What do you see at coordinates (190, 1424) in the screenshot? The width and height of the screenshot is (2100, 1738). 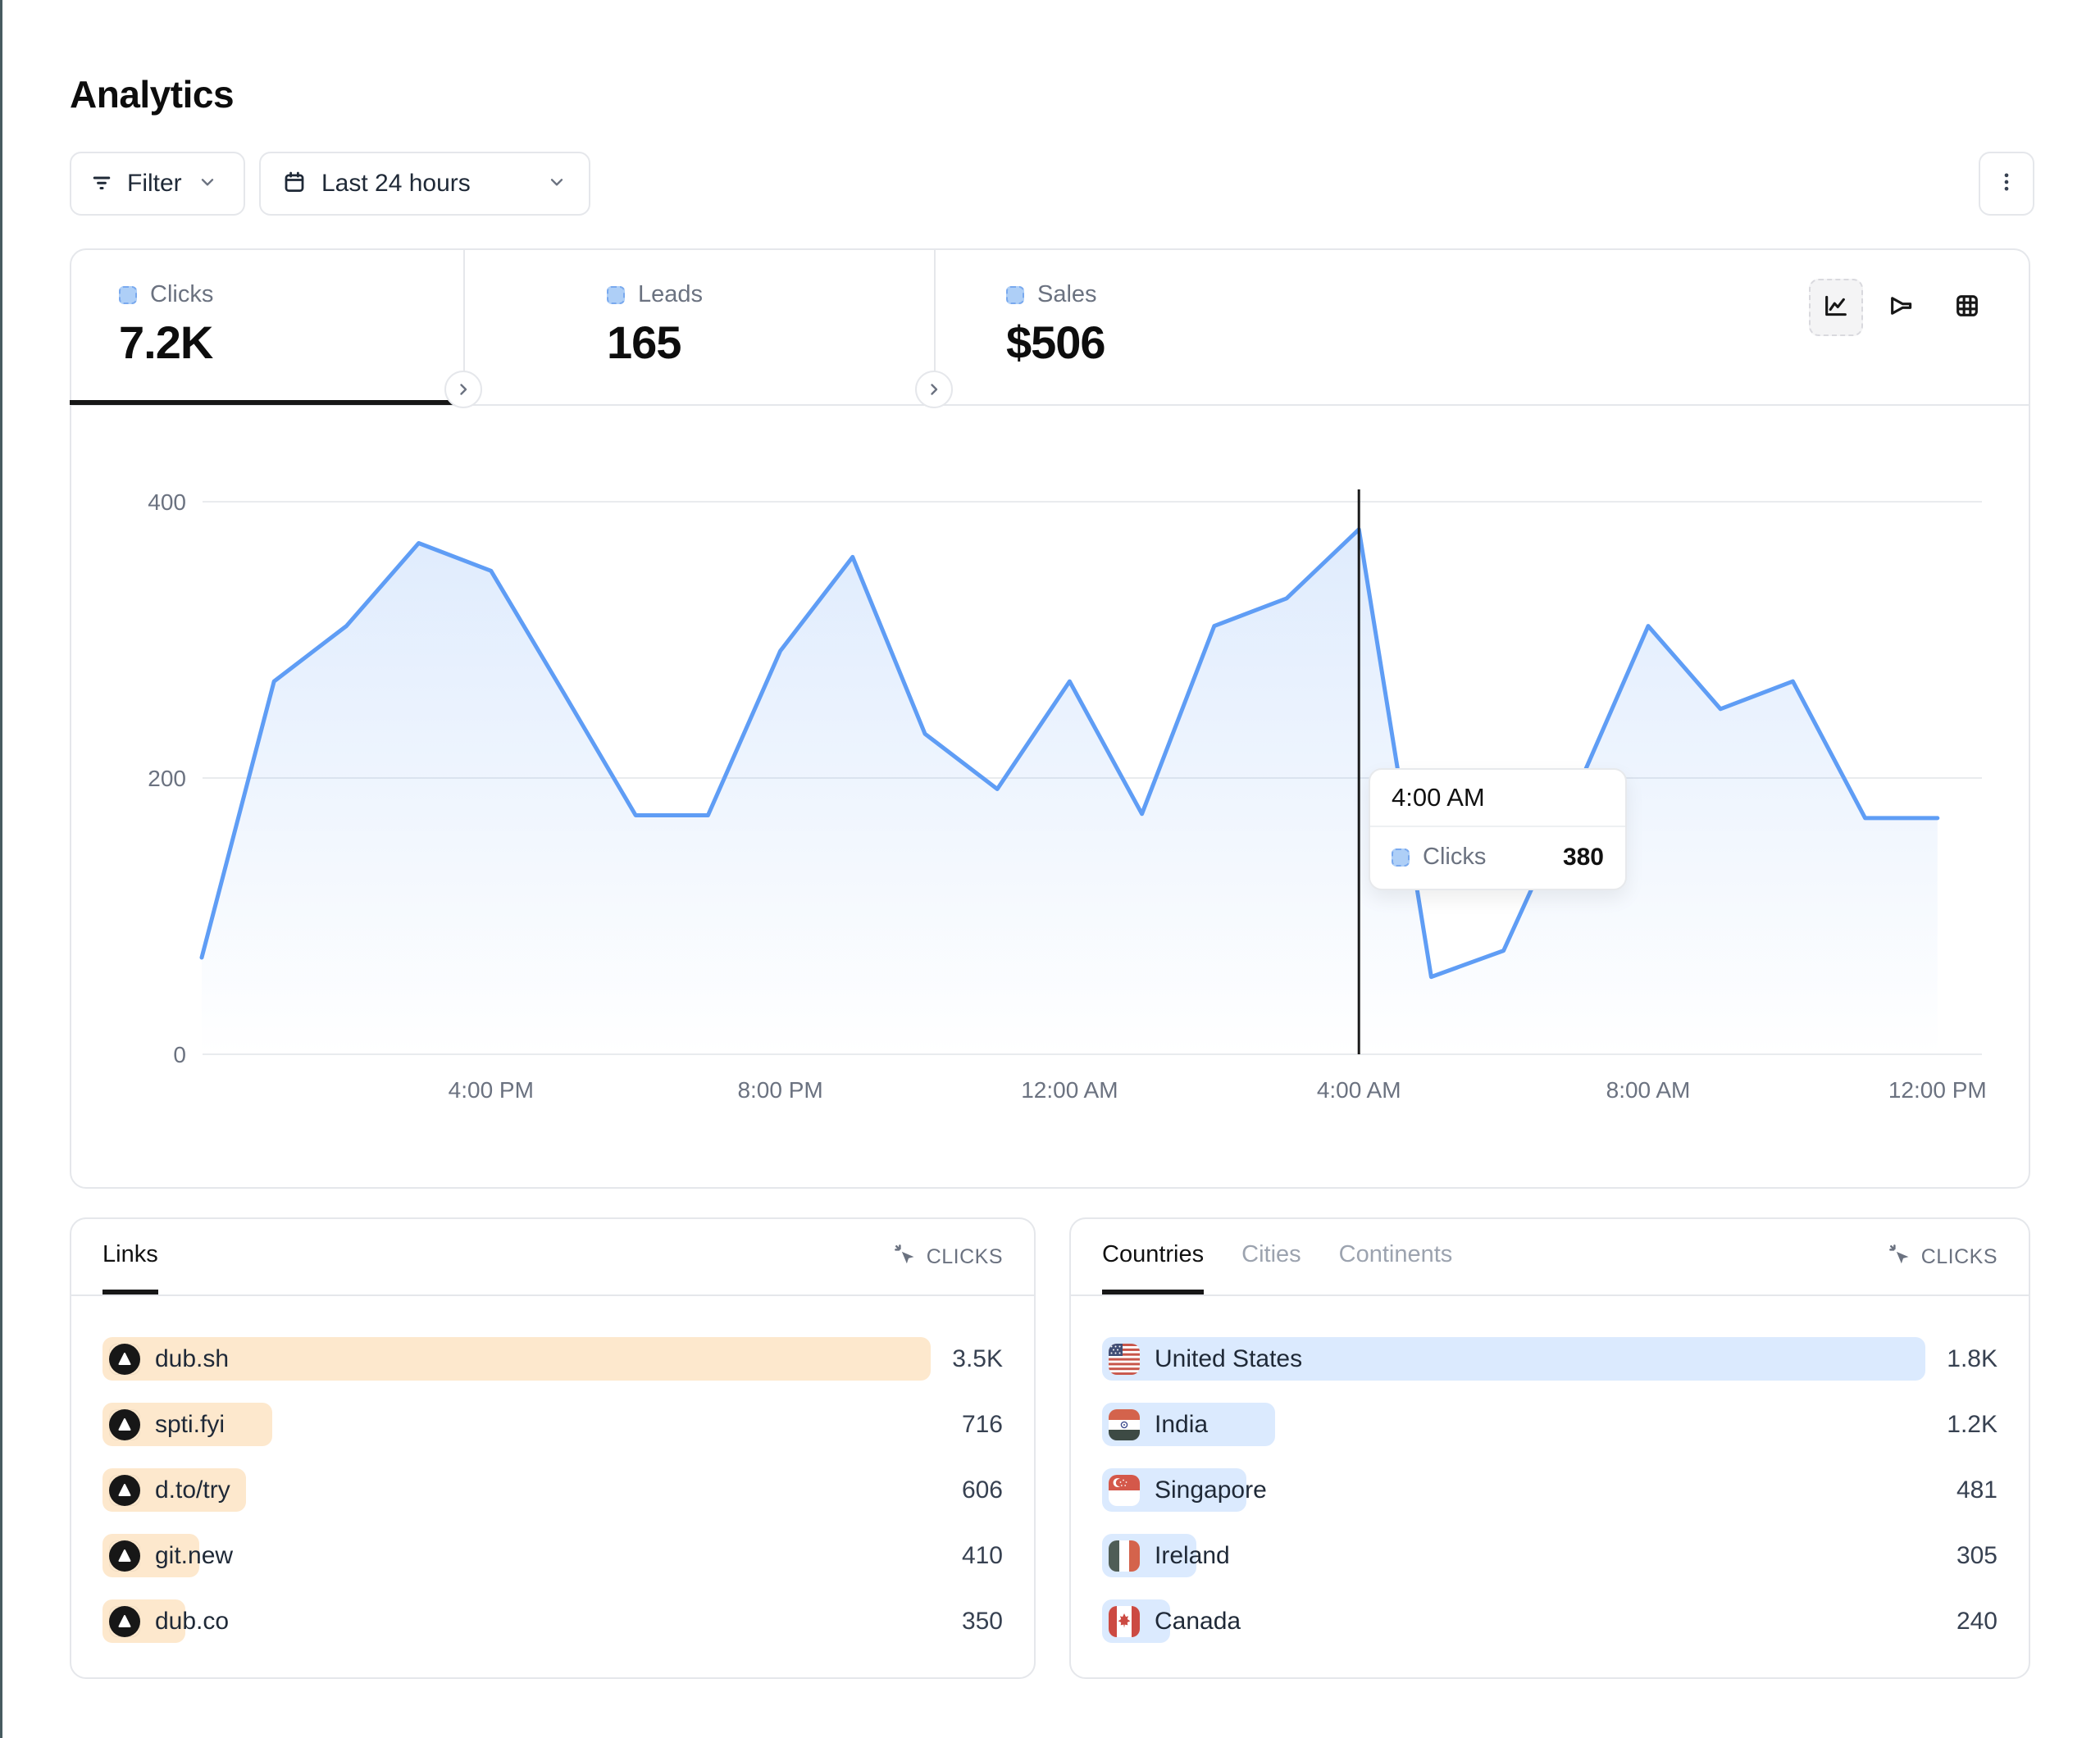 I see `item-label: spti.fyi` at bounding box center [190, 1424].